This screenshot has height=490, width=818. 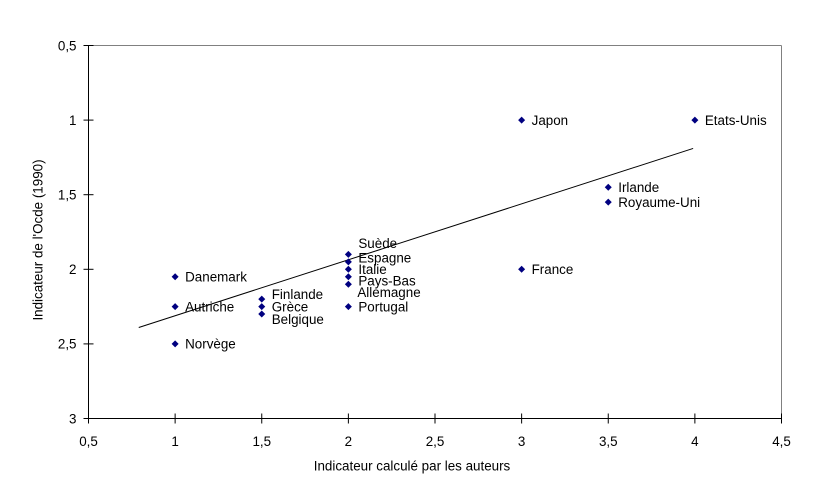 What do you see at coordinates (736, 120) in the screenshot?
I see `point-label: Etats-Unis` at bounding box center [736, 120].